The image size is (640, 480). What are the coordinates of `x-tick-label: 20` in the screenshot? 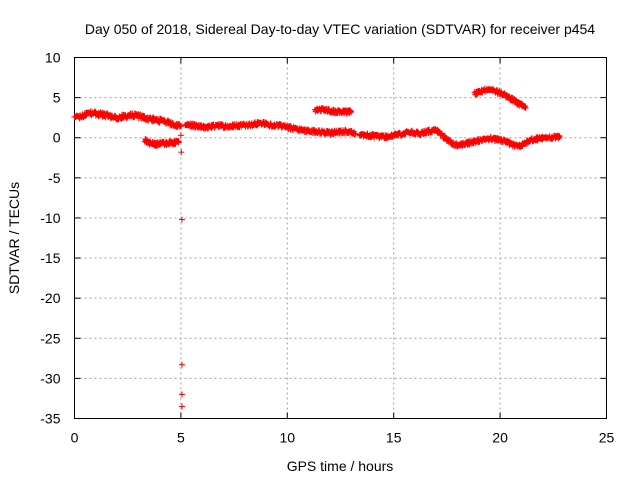 It's located at (500, 438).